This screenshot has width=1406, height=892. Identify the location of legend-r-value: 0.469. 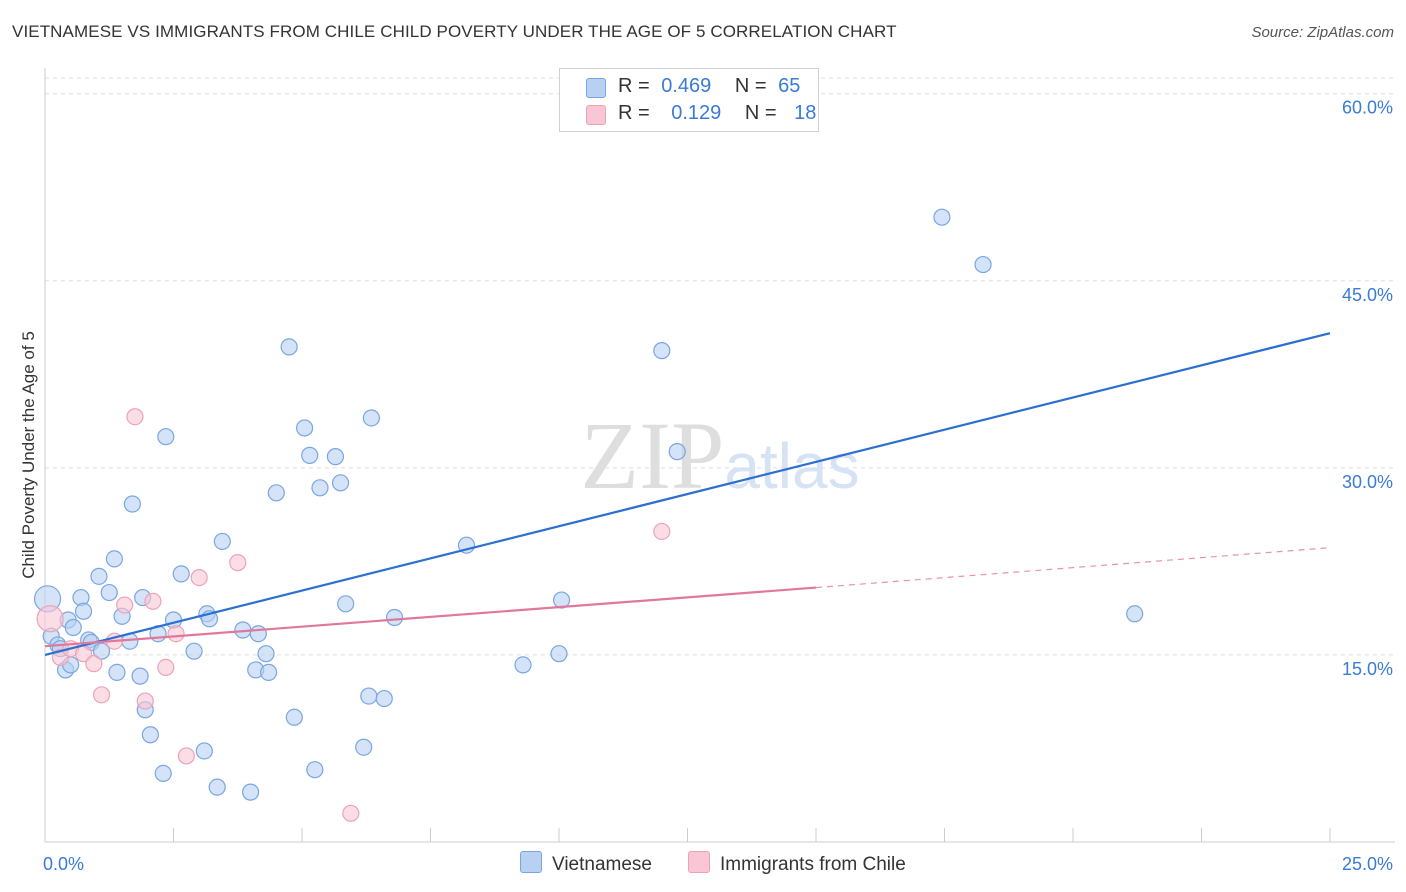
(686, 86).